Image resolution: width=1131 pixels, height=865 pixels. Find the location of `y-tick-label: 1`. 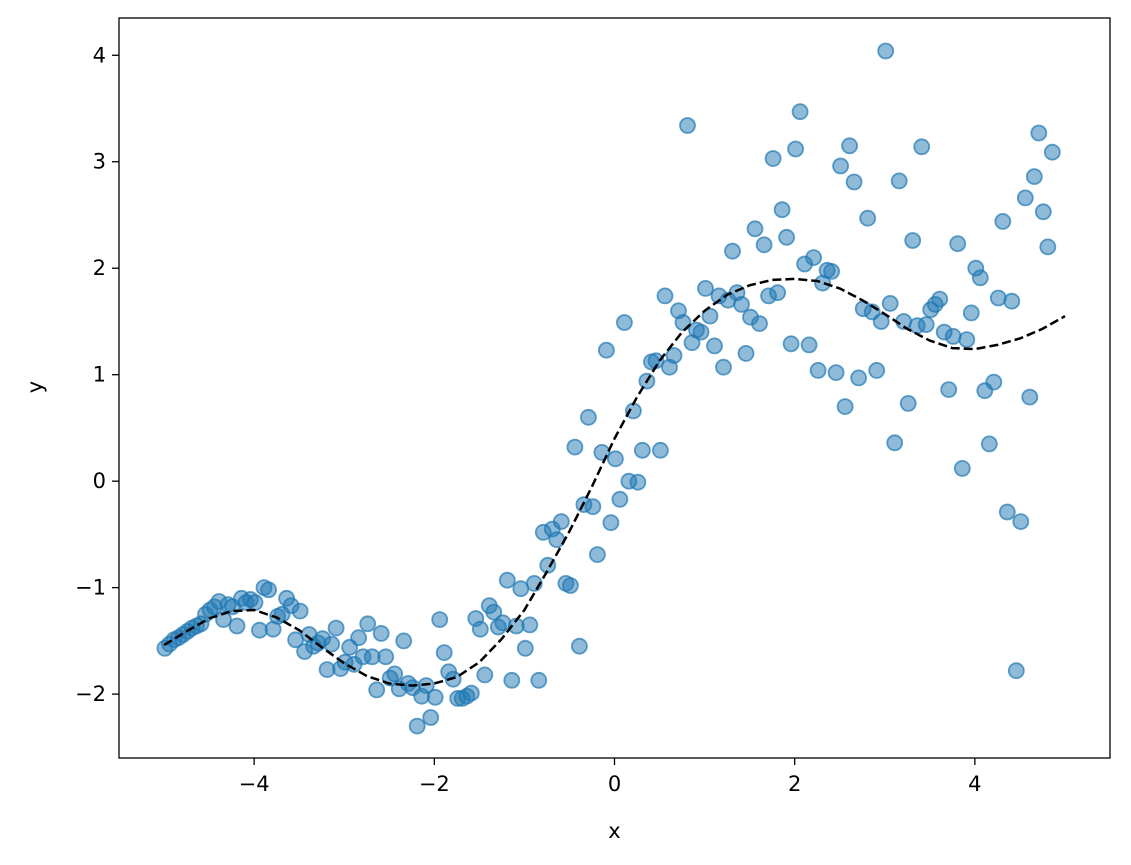

y-tick-label: 1 is located at coordinates (99, 375).